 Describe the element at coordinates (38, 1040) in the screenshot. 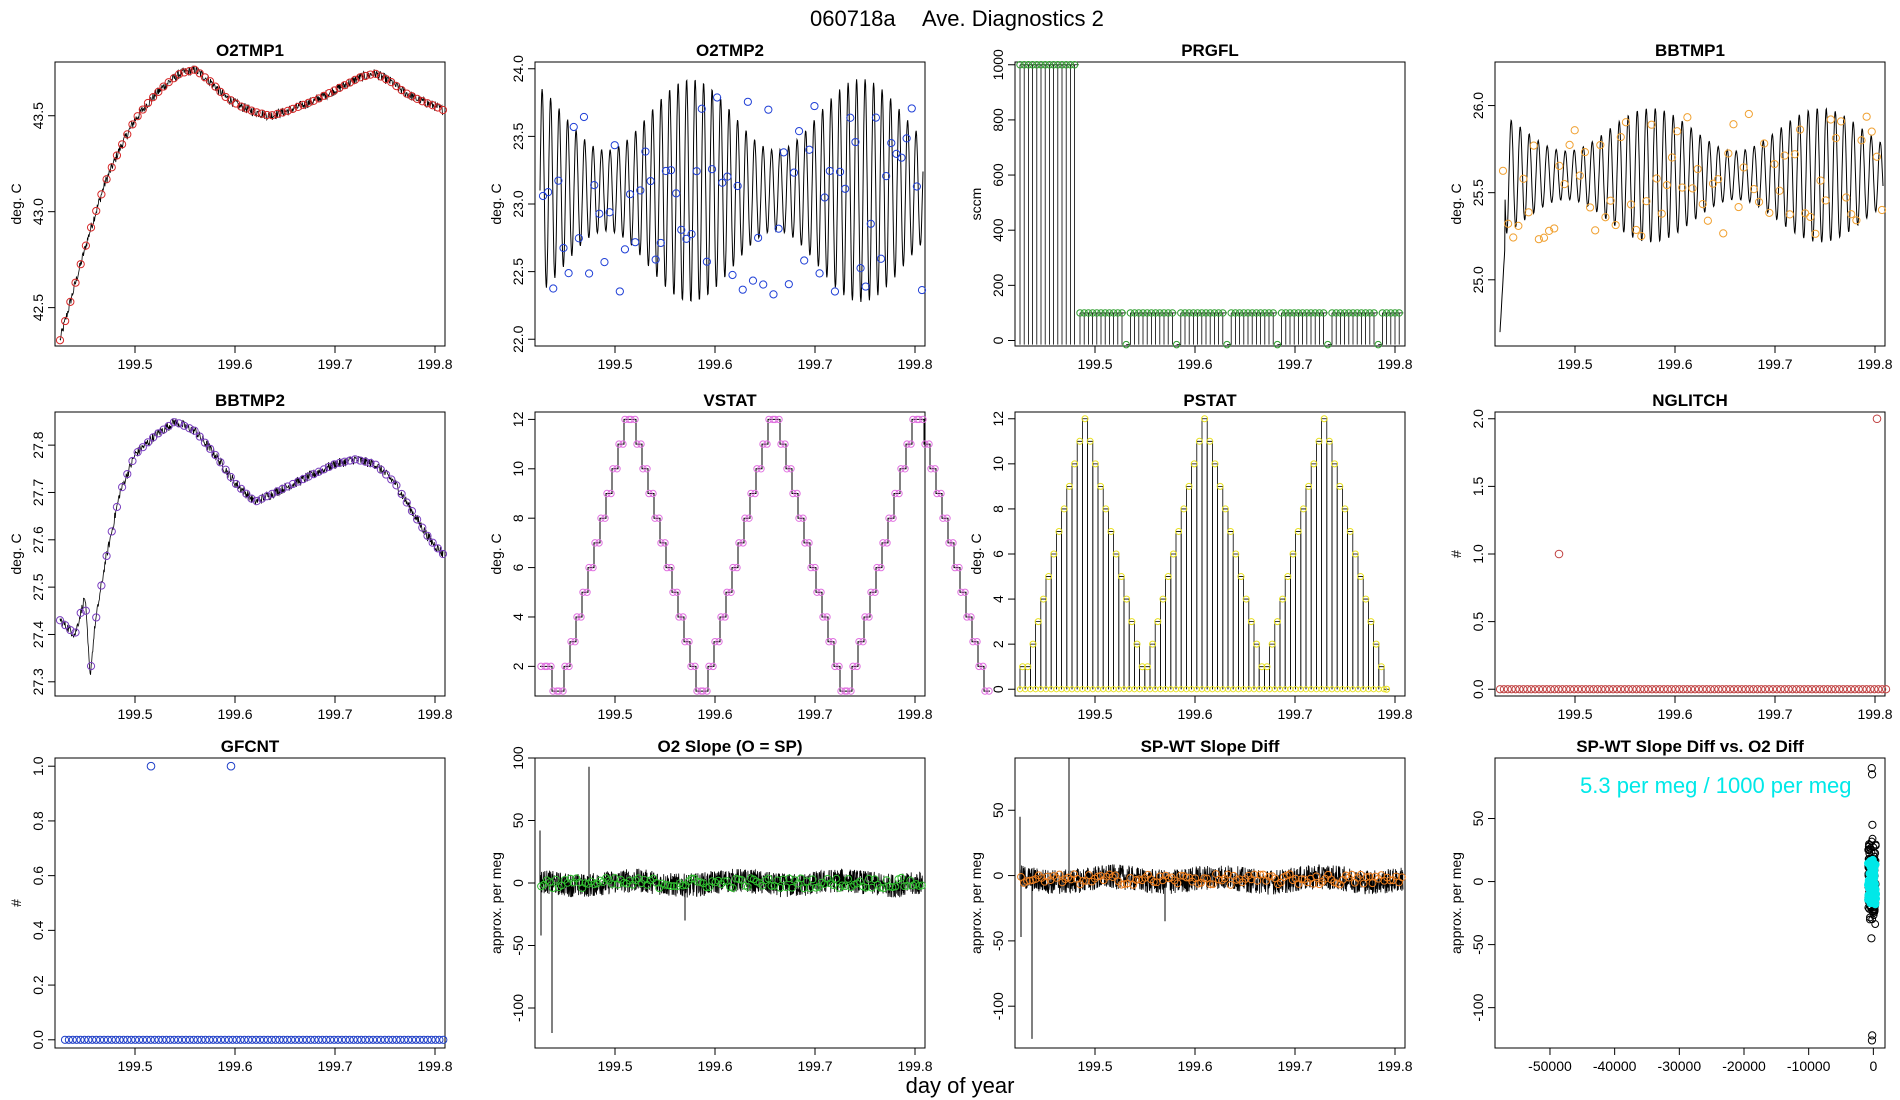

I see `y-tick-label: 0.0` at that location.